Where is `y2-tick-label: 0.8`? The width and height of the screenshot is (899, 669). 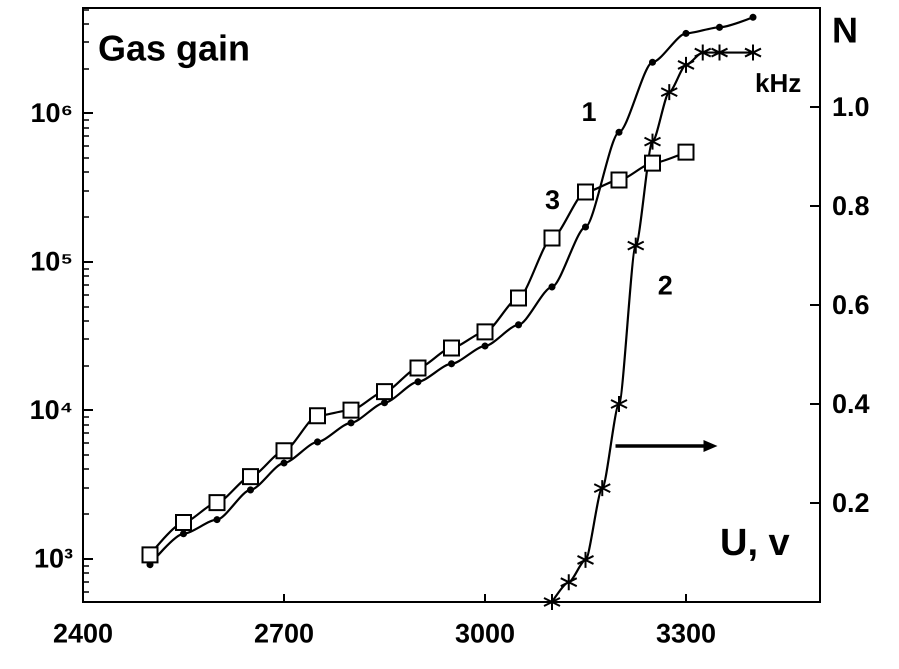 y2-tick-label: 0.8 is located at coordinates (851, 206).